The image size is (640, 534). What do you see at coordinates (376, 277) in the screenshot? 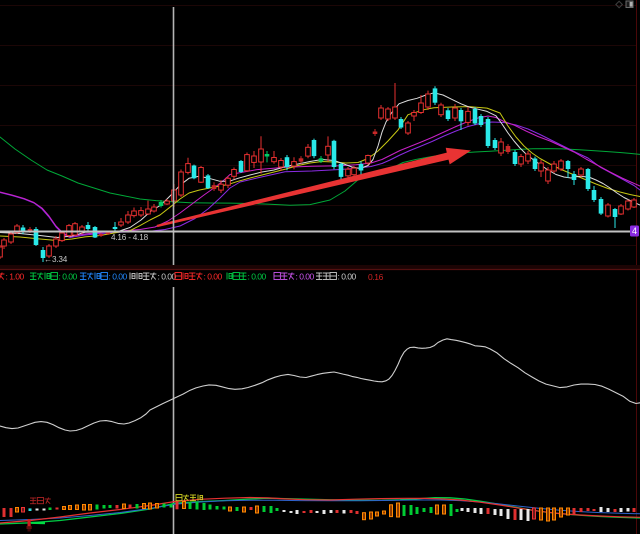
I see `svg-text: 0.16` at bounding box center [376, 277].